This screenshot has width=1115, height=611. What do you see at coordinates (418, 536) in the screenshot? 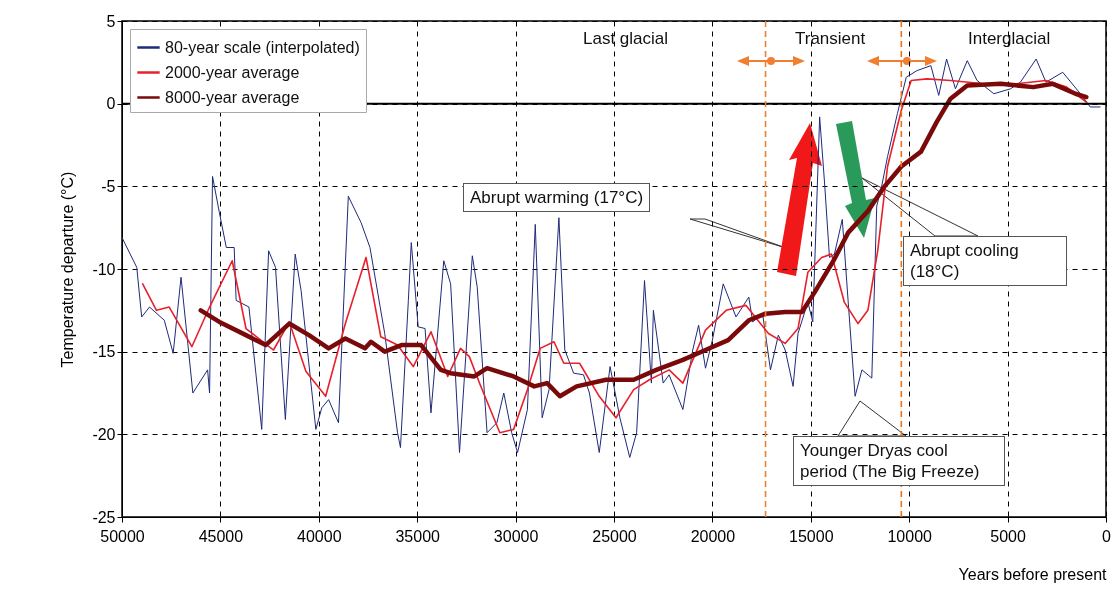
I see `x-tick-label: 35000` at bounding box center [418, 536].